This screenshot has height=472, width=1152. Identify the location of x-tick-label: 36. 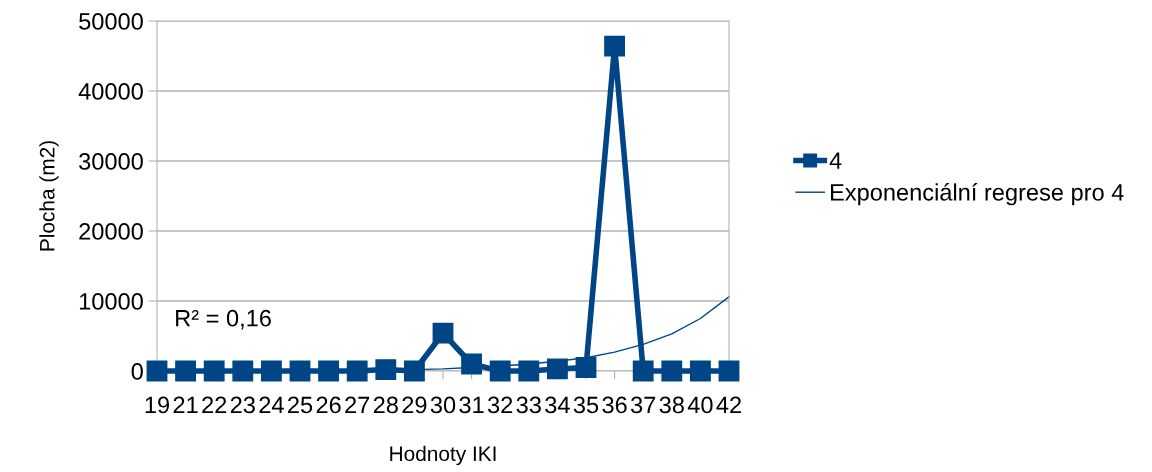
(614, 405).